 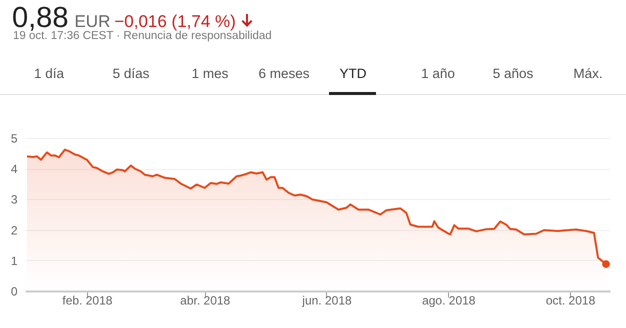 I want to click on y-tick-label: 2, so click(x=14, y=230).